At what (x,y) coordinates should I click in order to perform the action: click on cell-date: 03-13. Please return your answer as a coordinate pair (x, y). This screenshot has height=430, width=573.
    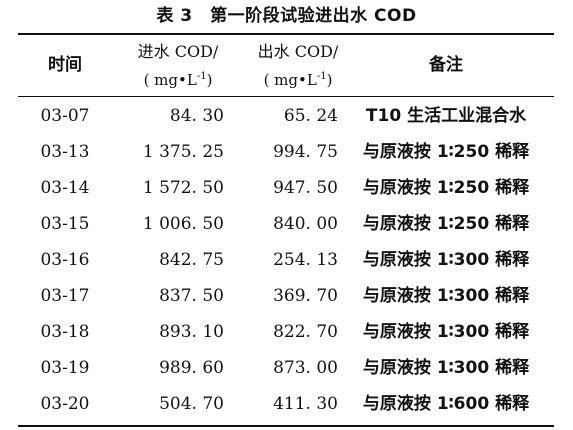
    Looking at the image, I should click on (65, 152).